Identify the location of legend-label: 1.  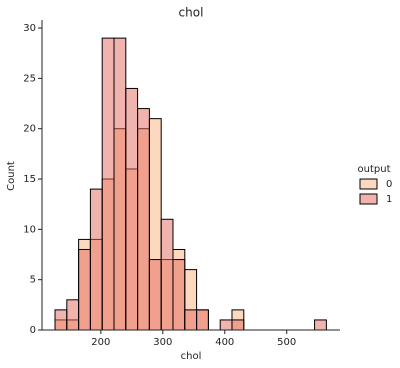
(389, 199).